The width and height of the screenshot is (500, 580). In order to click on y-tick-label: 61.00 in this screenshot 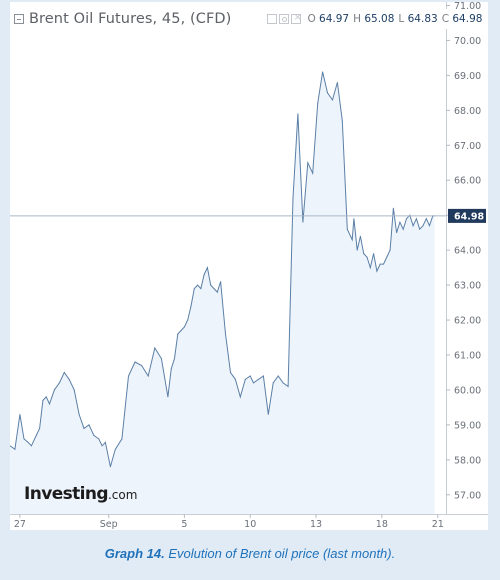, I will do `click(467, 355)`.